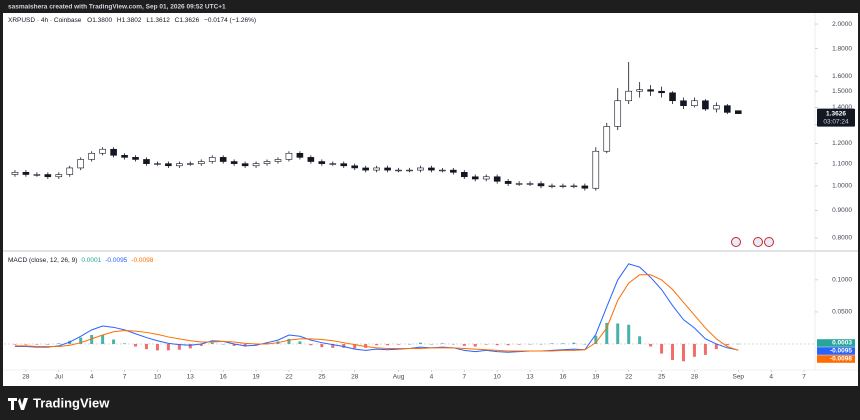 This screenshot has height=420, width=860. I want to click on countdown: 03:07:24, so click(836, 121).